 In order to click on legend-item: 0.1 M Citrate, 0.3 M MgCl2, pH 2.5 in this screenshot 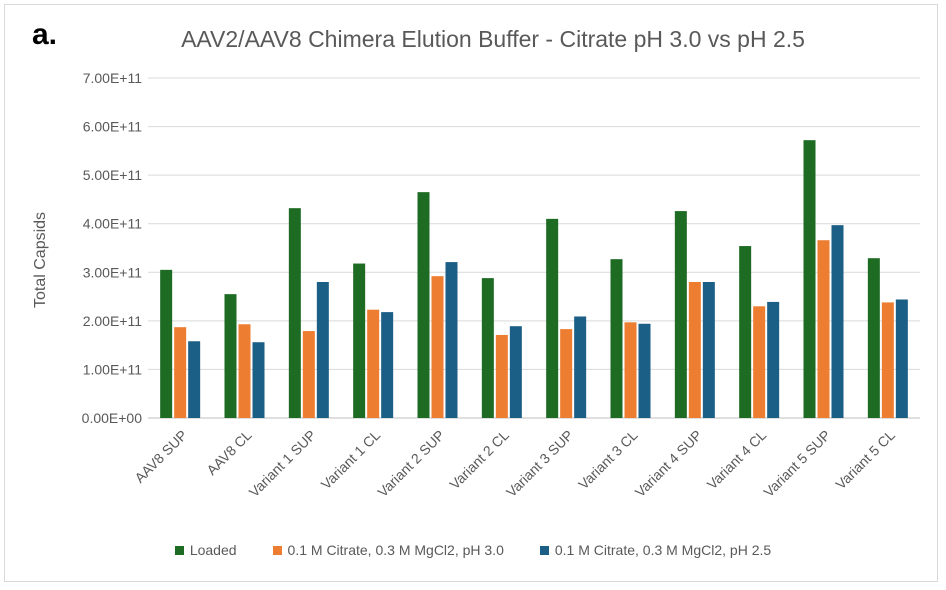, I will do `click(655, 550)`.